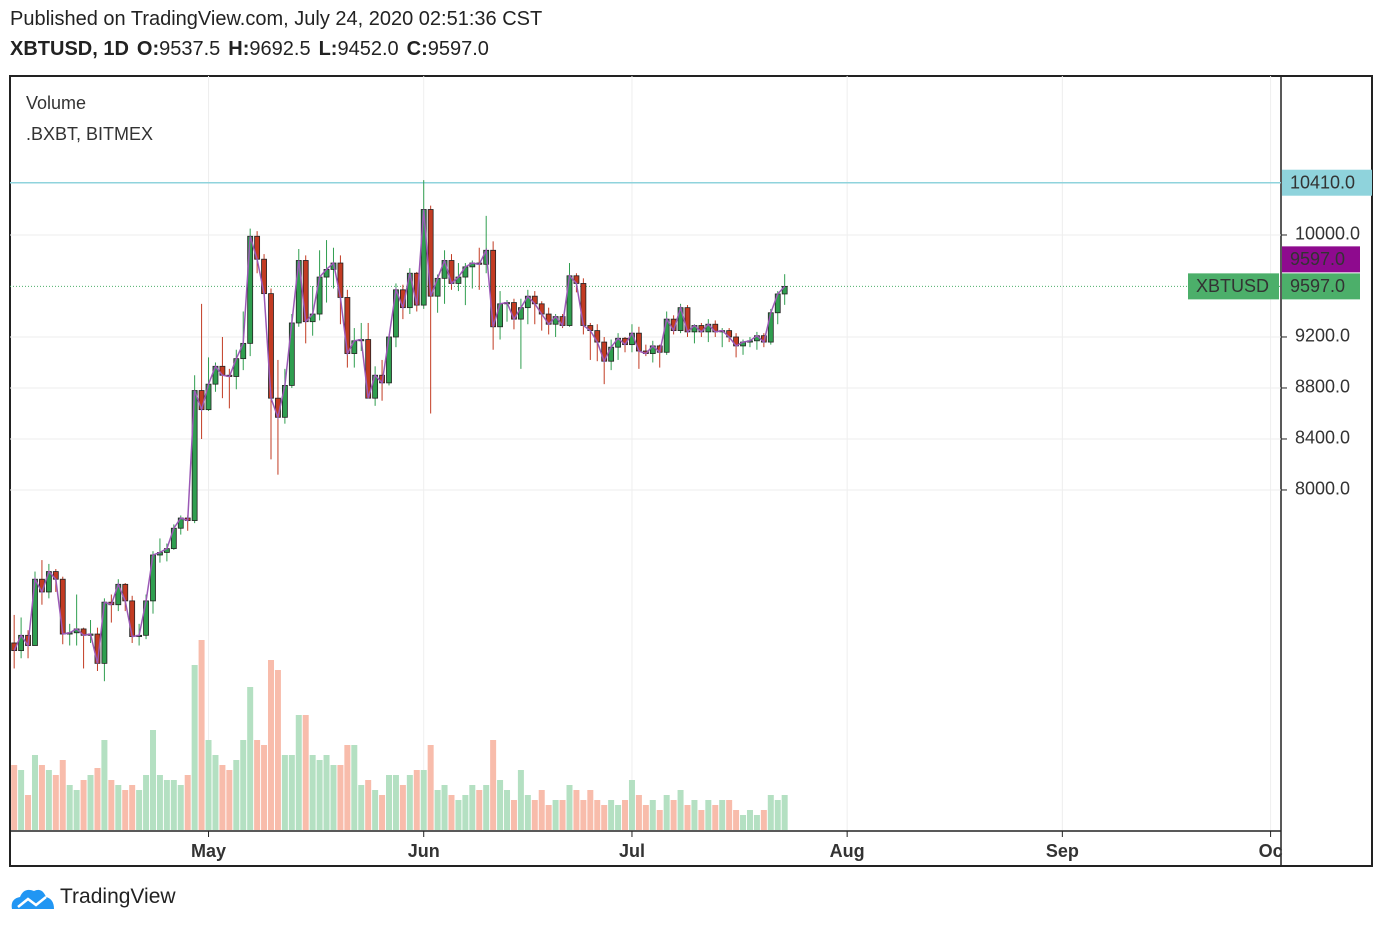 The height and width of the screenshot is (929, 1383). I want to click on x-tick-label: Jun, so click(424, 851).